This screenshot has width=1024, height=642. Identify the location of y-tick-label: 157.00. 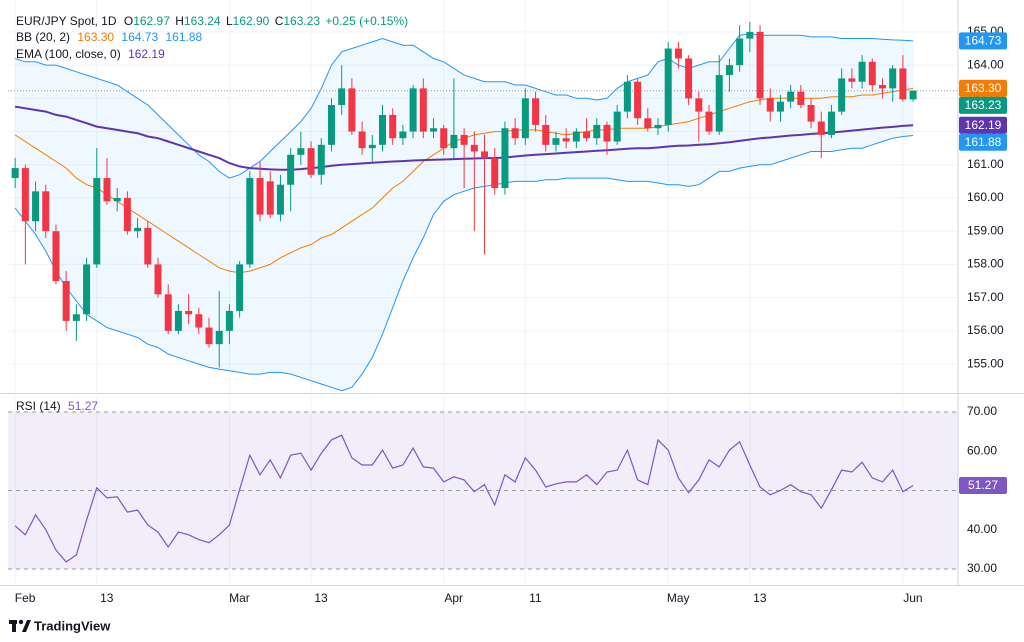
(985, 297).